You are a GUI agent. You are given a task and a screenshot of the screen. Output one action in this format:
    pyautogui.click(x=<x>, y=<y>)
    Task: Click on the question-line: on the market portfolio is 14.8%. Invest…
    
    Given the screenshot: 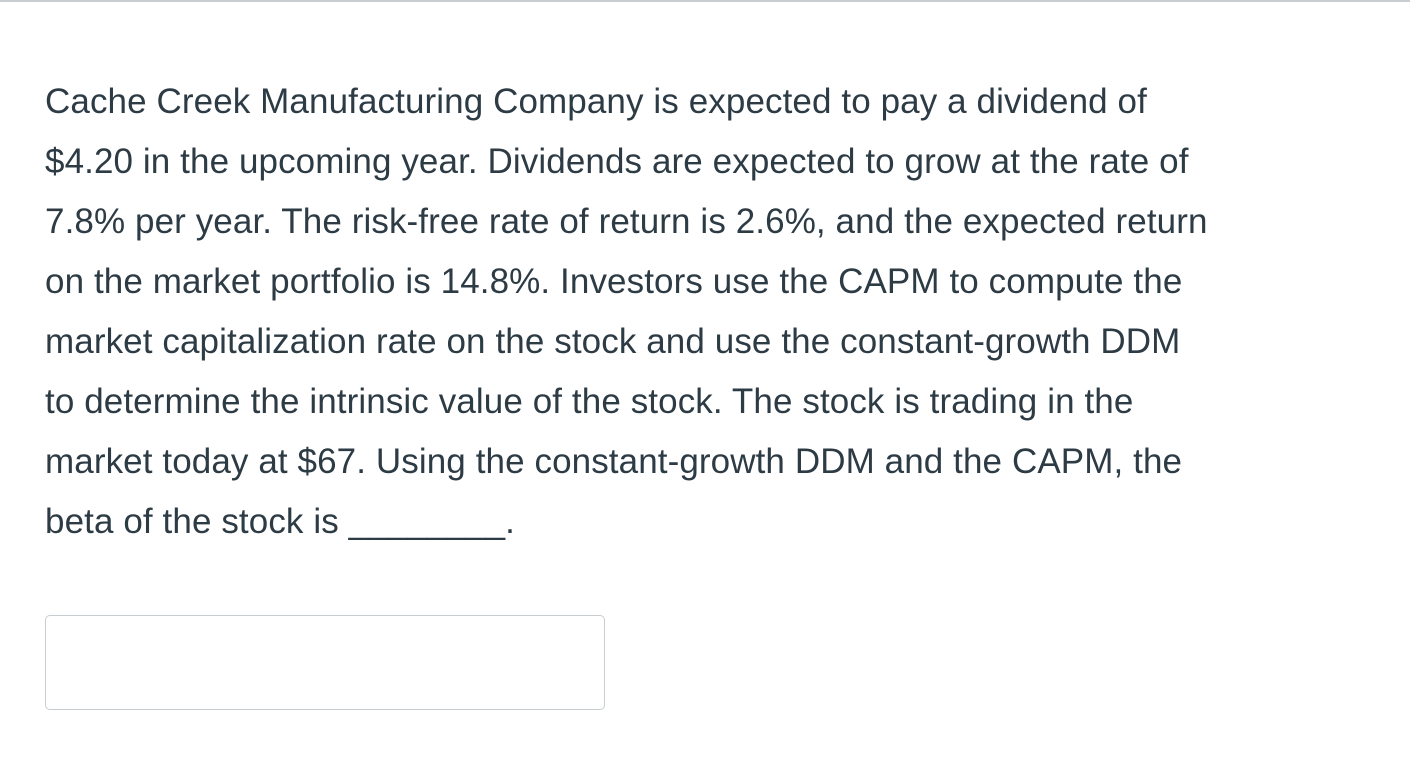 What is the action you would take?
    pyautogui.click(x=614, y=281)
    